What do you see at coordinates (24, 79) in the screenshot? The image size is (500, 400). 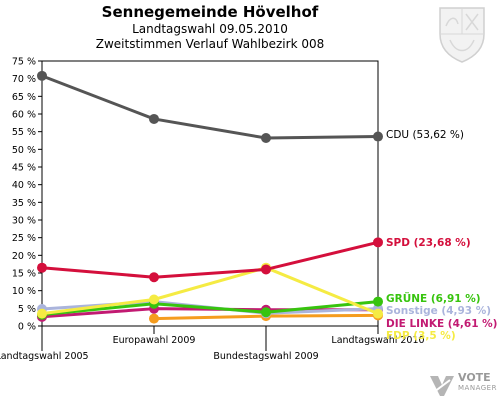 I see `y-tick-label: 70 %` at bounding box center [24, 79].